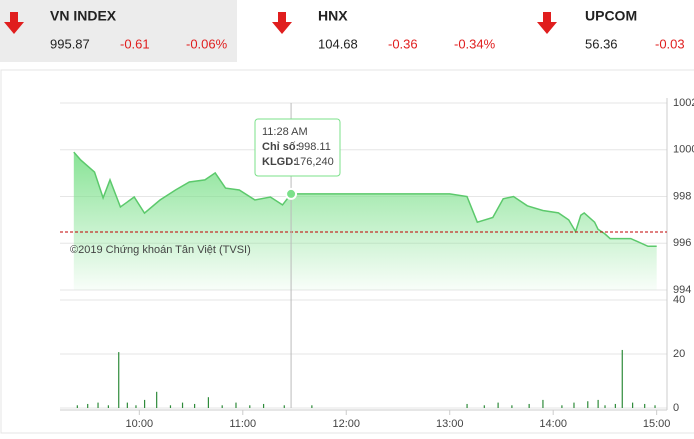  Describe the element at coordinates (242, 424) in the screenshot. I see `x-tick-label: 11:00` at that location.